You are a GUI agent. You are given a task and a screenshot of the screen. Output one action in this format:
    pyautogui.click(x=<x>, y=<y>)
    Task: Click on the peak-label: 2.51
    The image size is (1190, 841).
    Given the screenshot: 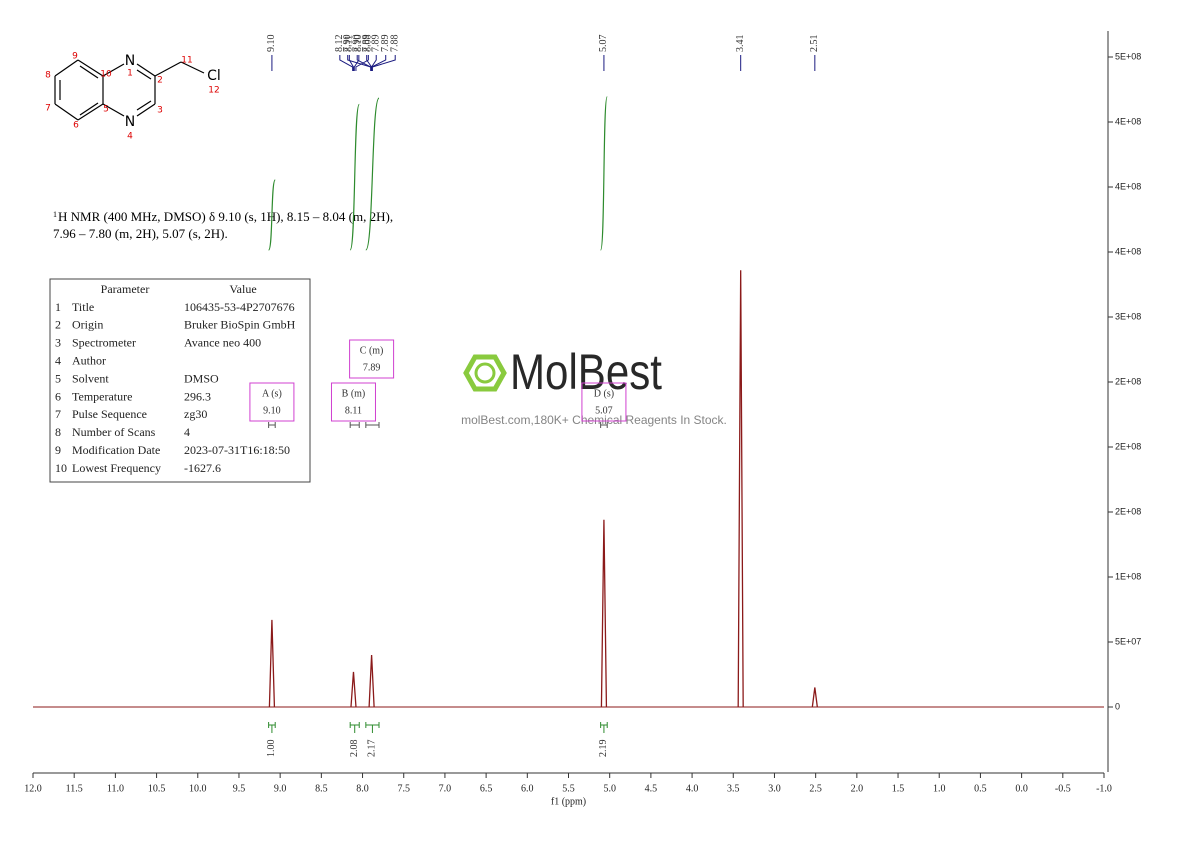 What is the action you would take?
    pyautogui.click(x=814, y=44)
    